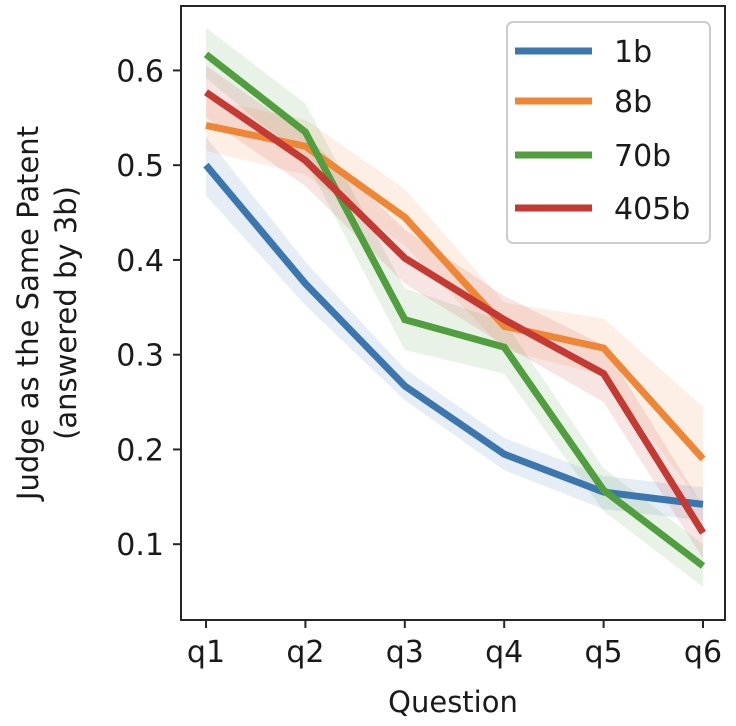 This screenshot has width=736, height=726. What do you see at coordinates (140, 356) in the screenshot?
I see `y-tick-label-0.3: 0.3` at bounding box center [140, 356].